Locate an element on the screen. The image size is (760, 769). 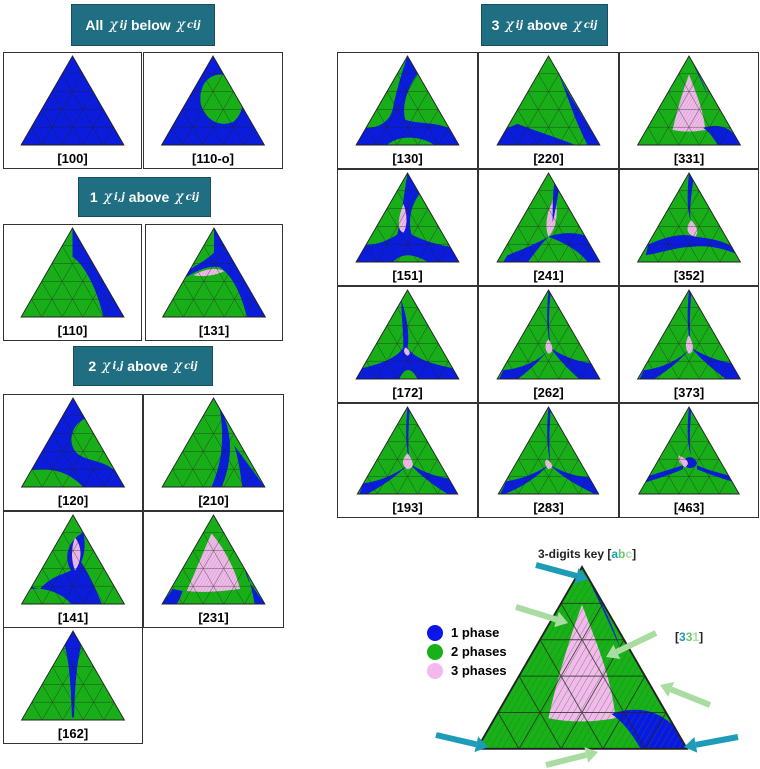
cell-label: [331] is located at coordinates (689, 158).